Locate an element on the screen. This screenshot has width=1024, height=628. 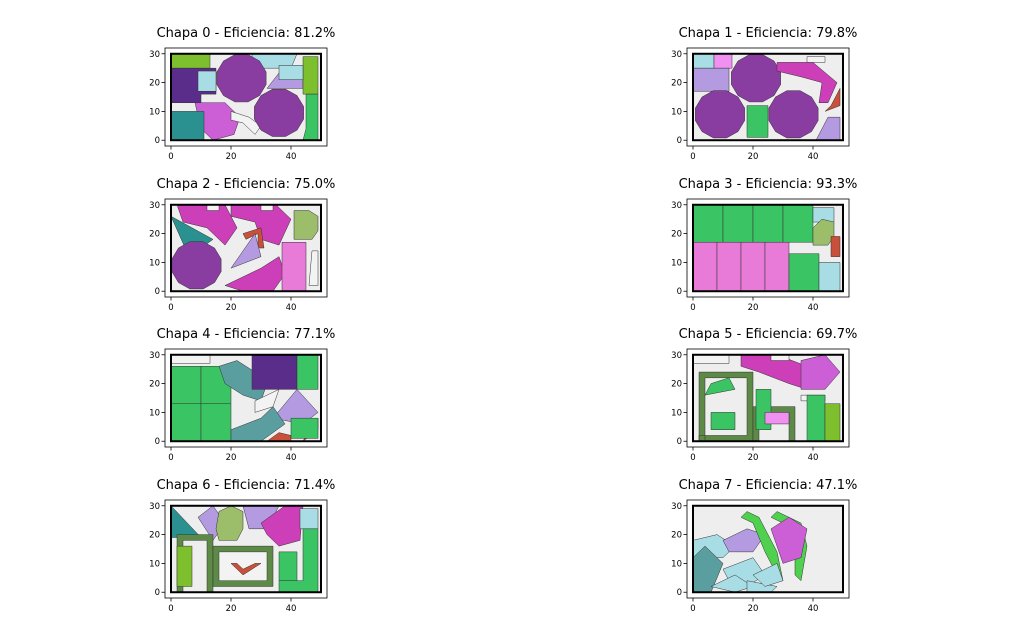
chart-title: Chapa 5 - Eficiencia: 69.7% is located at coordinates (768, 334).